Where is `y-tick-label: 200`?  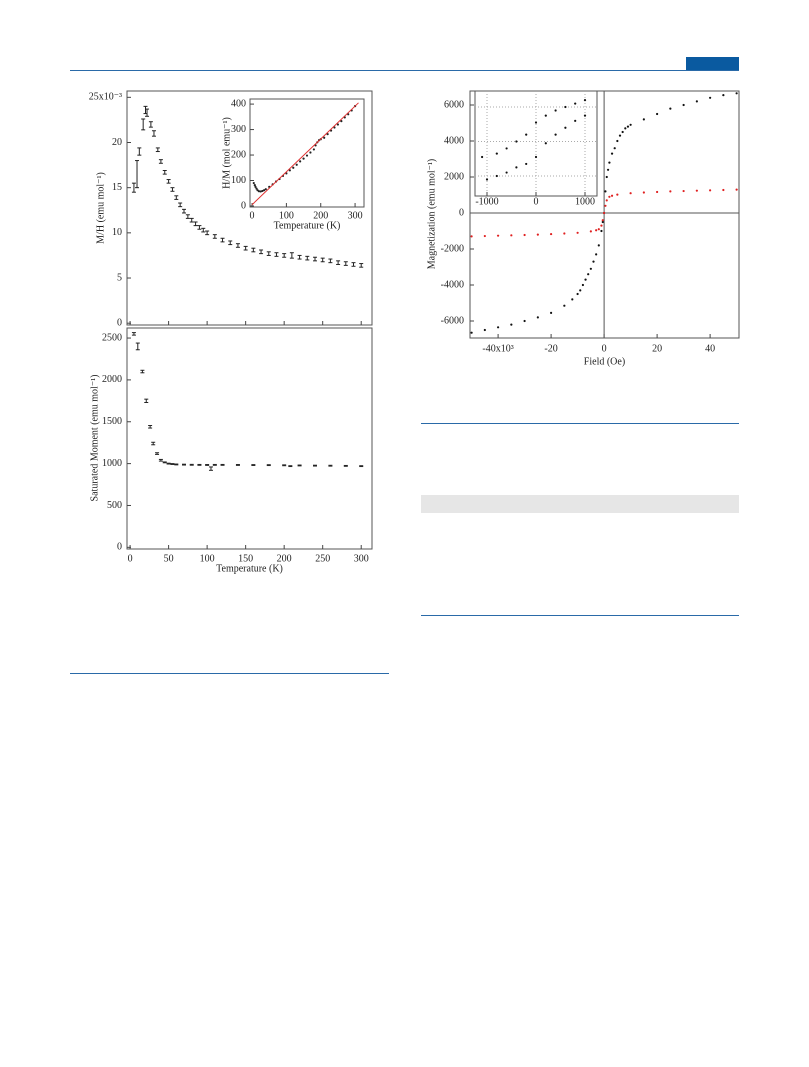
y-tick-label: 200 is located at coordinates (238, 154).